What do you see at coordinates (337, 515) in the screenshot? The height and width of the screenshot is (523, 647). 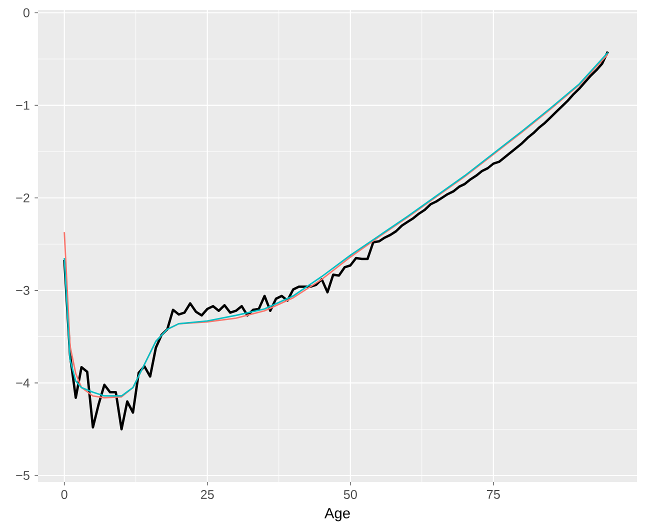 I see `x-axis-title: Age` at bounding box center [337, 515].